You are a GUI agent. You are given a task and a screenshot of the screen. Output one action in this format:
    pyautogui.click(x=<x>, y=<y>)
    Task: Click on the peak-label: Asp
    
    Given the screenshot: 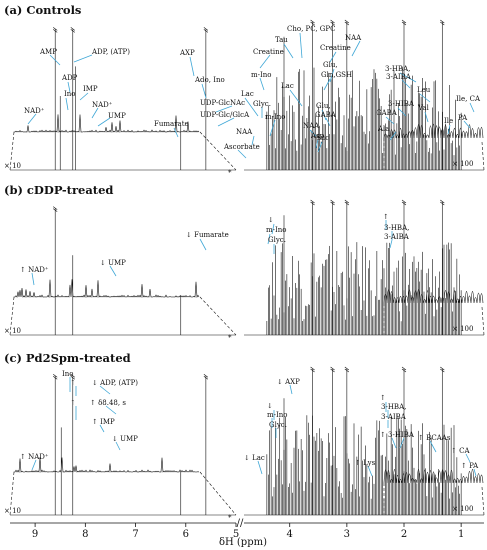 What is the action you would take?
    pyautogui.click(x=317, y=136)
    